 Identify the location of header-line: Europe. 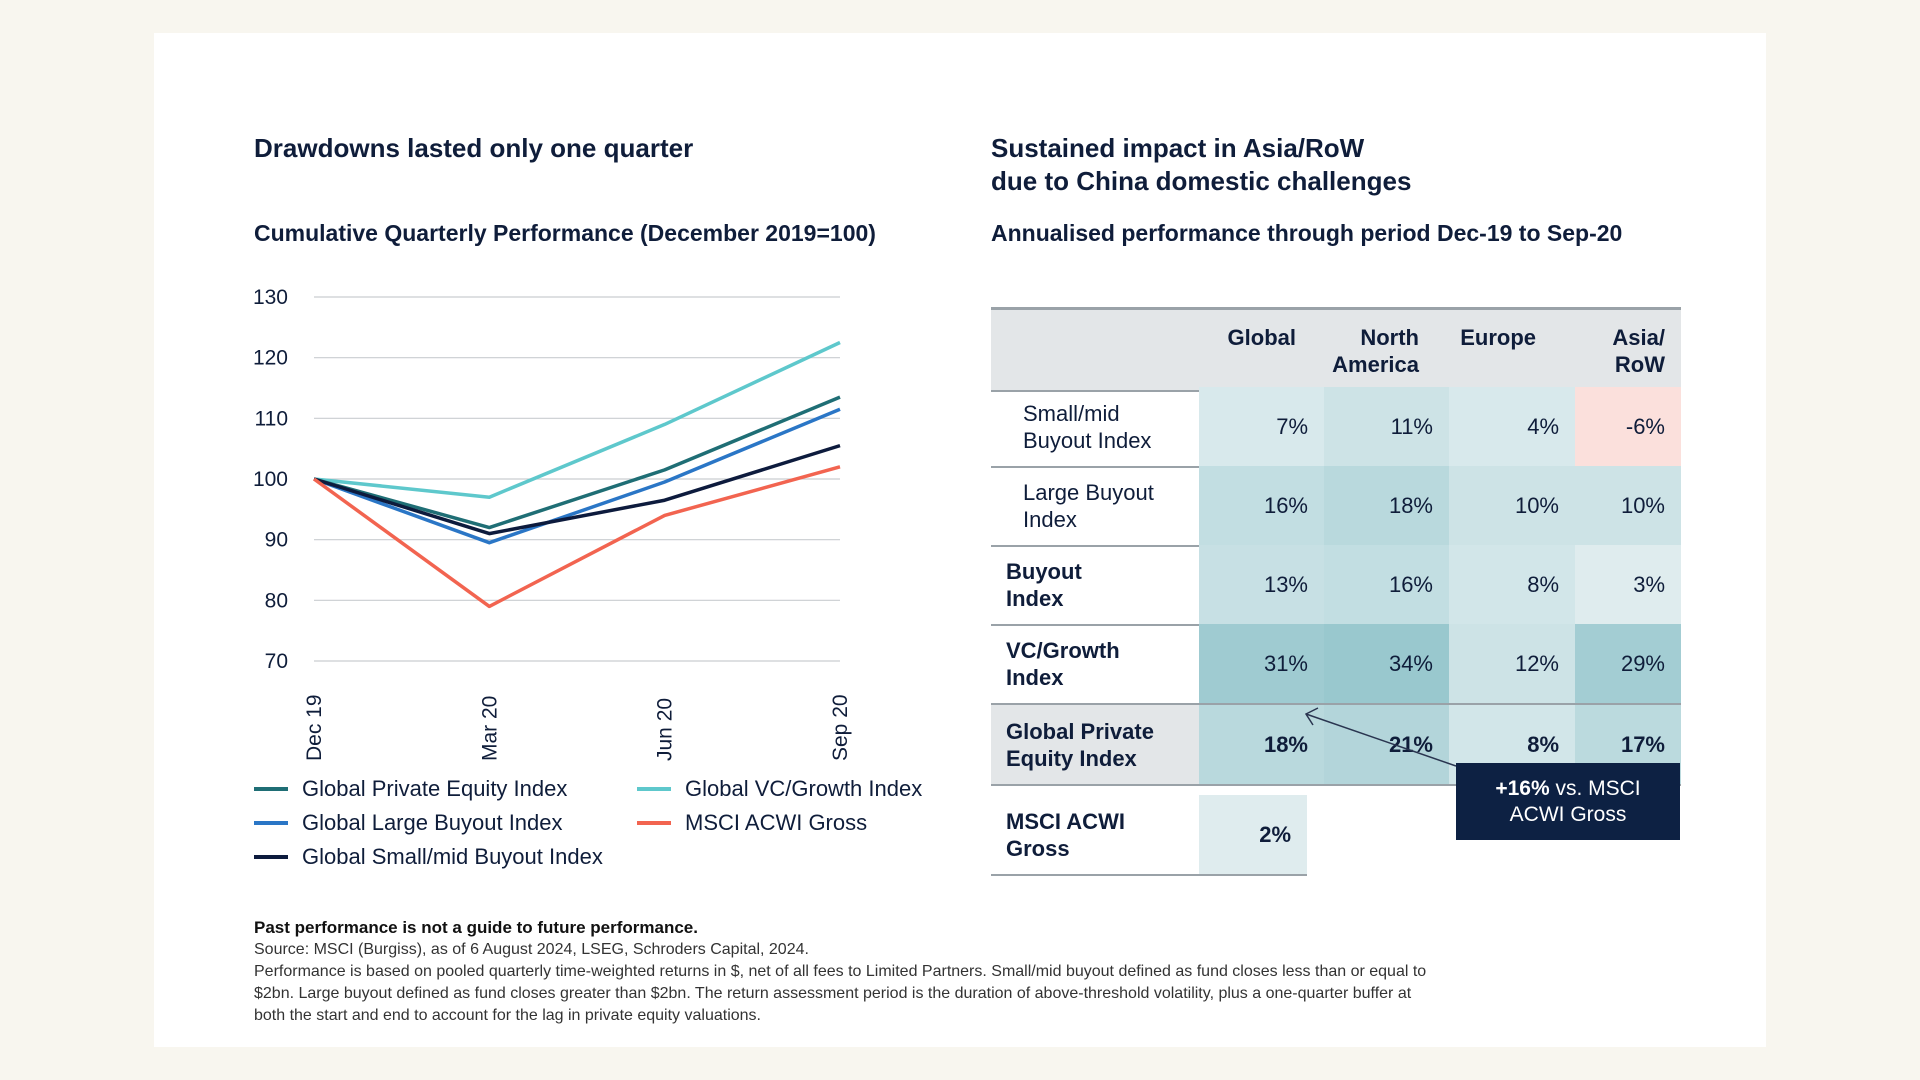
(1498, 337).